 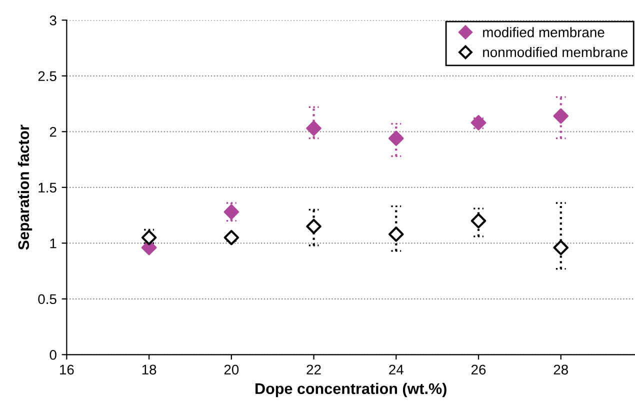 I want to click on y-tick-label: 0, so click(x=53, y=355).